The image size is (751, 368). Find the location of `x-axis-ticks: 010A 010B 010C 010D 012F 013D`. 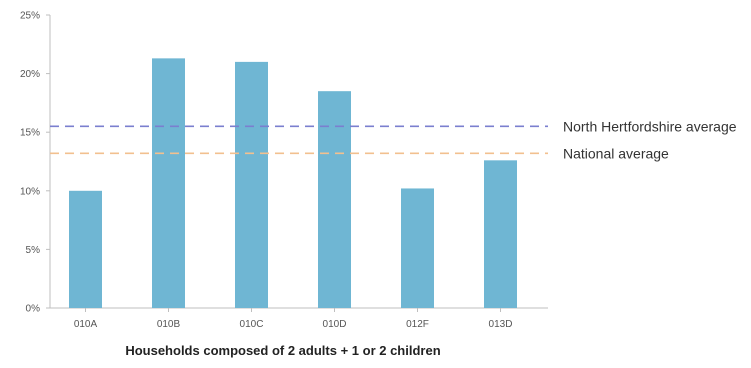

x-axis-ticks: 010A 010B 010C 010D 012F 013D is located at coordinates (293, 319).